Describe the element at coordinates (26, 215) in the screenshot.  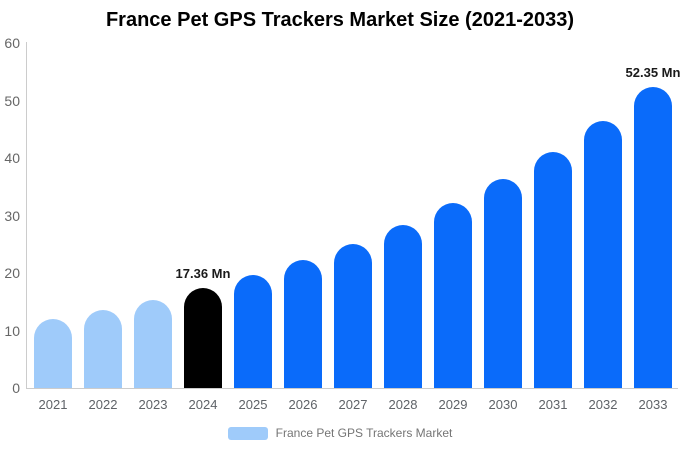
I see `y-axis-line` at that location.